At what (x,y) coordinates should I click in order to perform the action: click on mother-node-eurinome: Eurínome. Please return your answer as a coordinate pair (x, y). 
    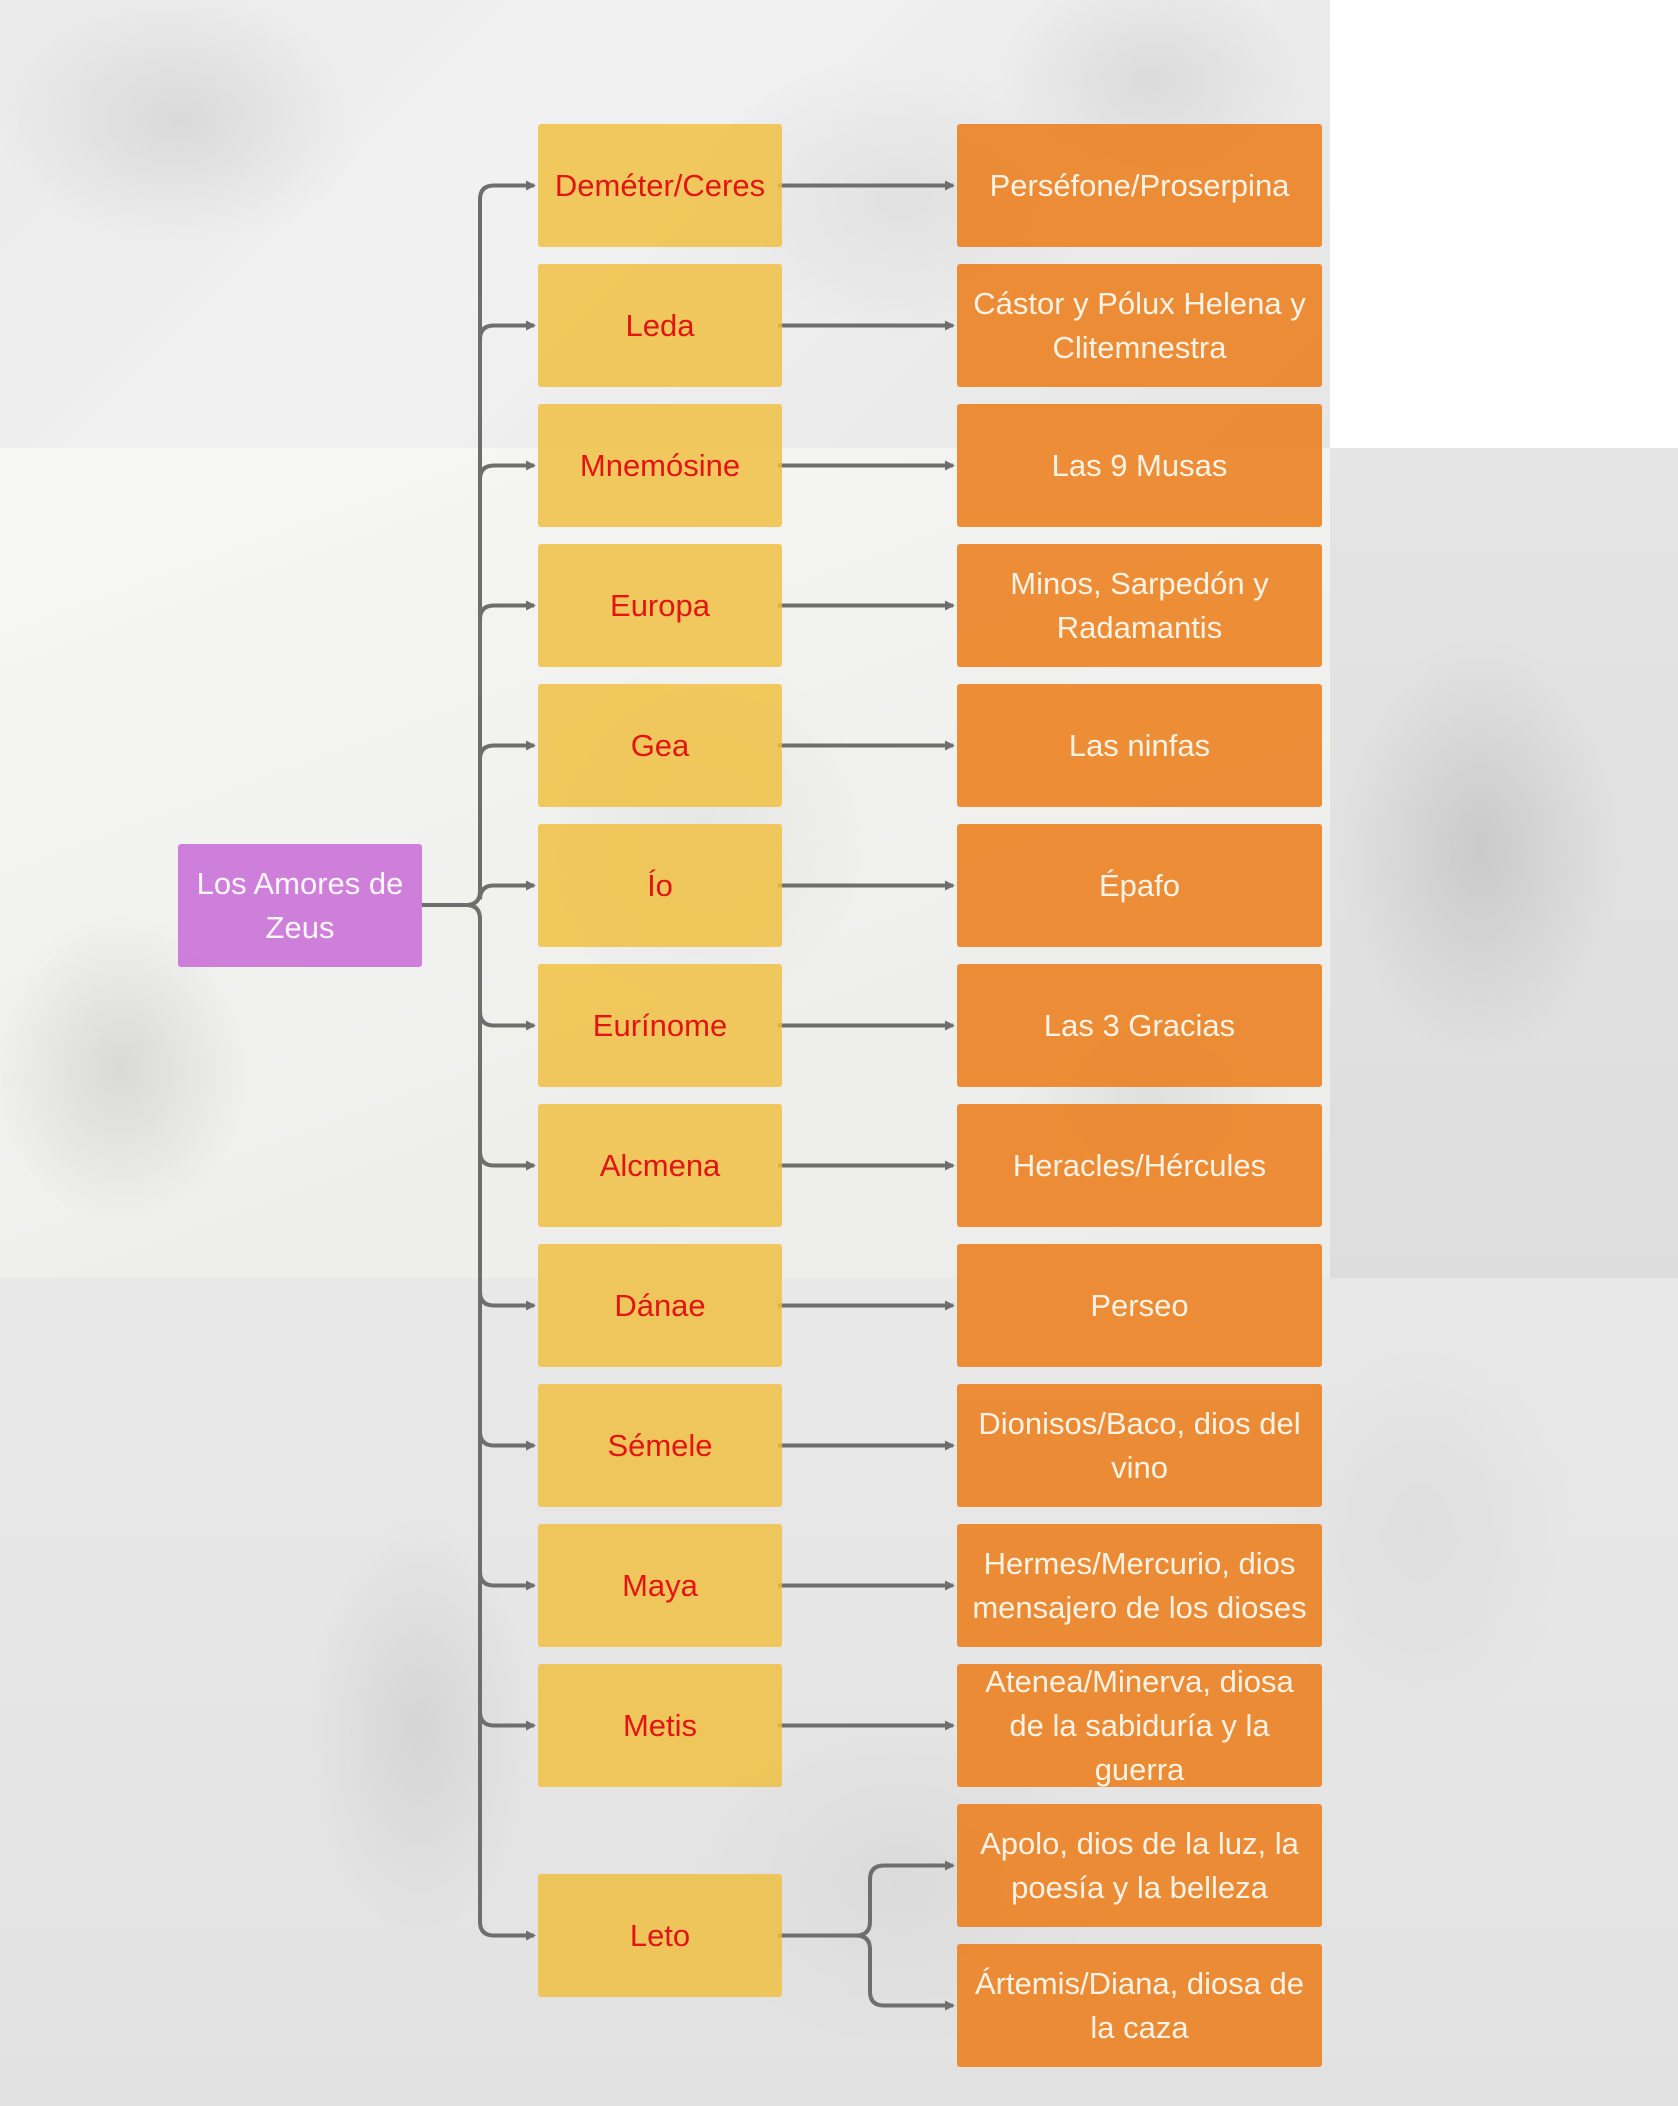
    Looking at the image, I should click on (660, 1025).